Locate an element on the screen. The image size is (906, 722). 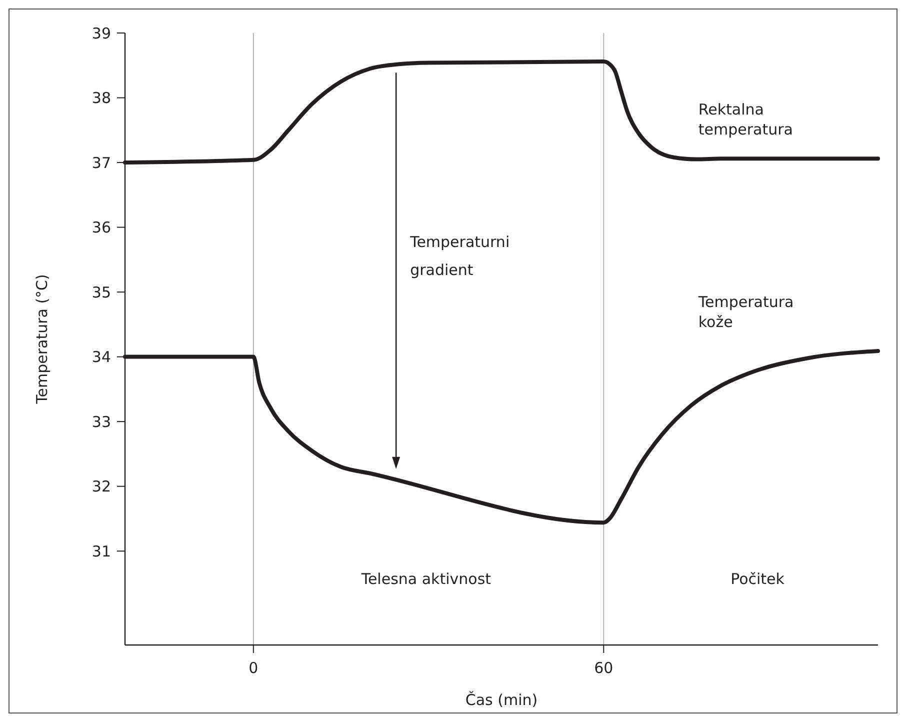
x-tick-label: 60 is located at coordinates (604, 668).